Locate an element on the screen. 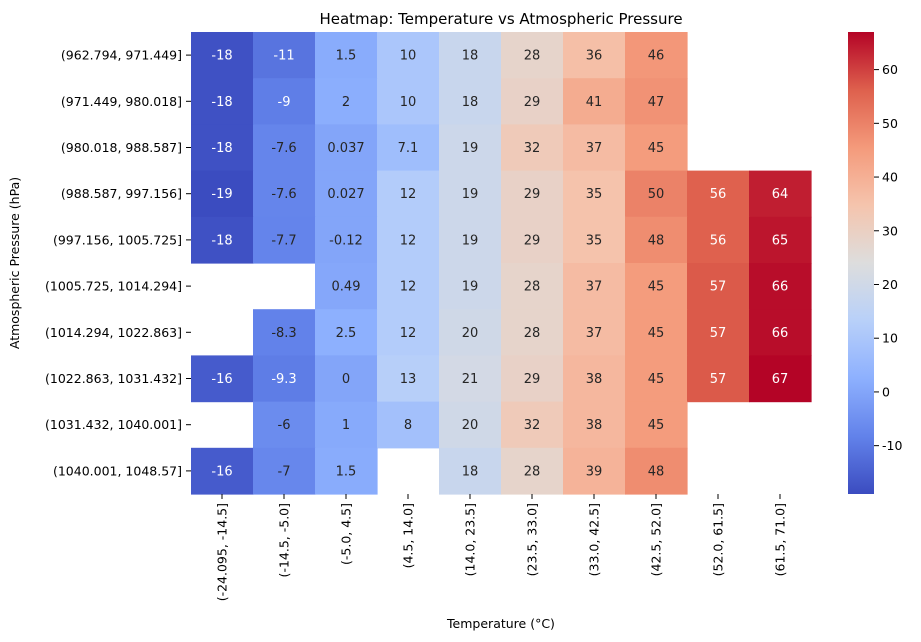 The image size is (921, 642). x-axis-label: Temperature (°C) is located at coordinates (500, 623).